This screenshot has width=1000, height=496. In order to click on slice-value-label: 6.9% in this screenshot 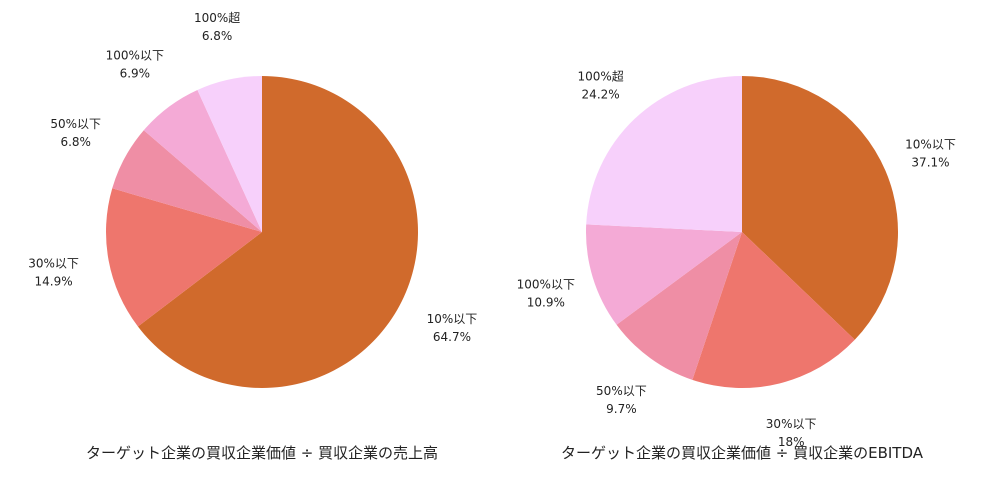, I will do `click(135, 73)`.